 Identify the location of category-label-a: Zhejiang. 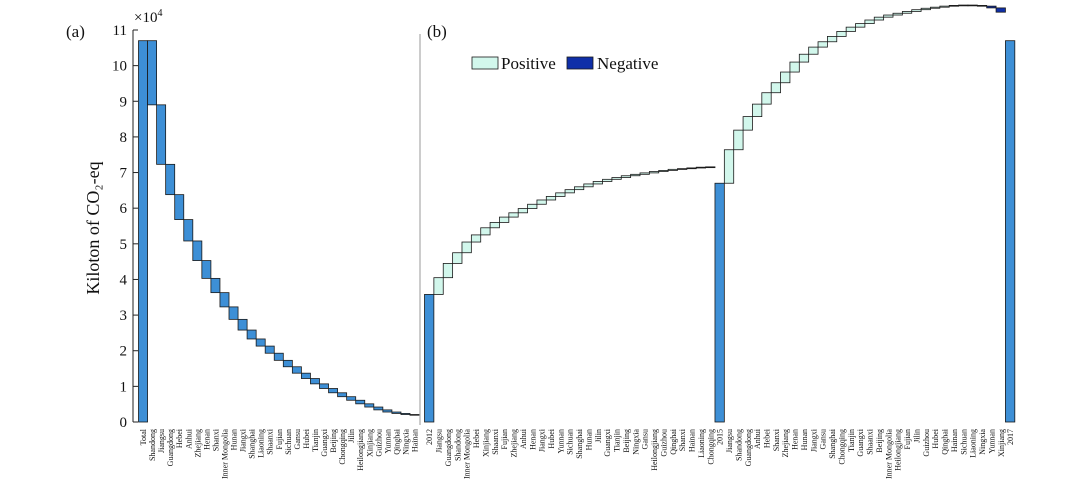
(197, 443).